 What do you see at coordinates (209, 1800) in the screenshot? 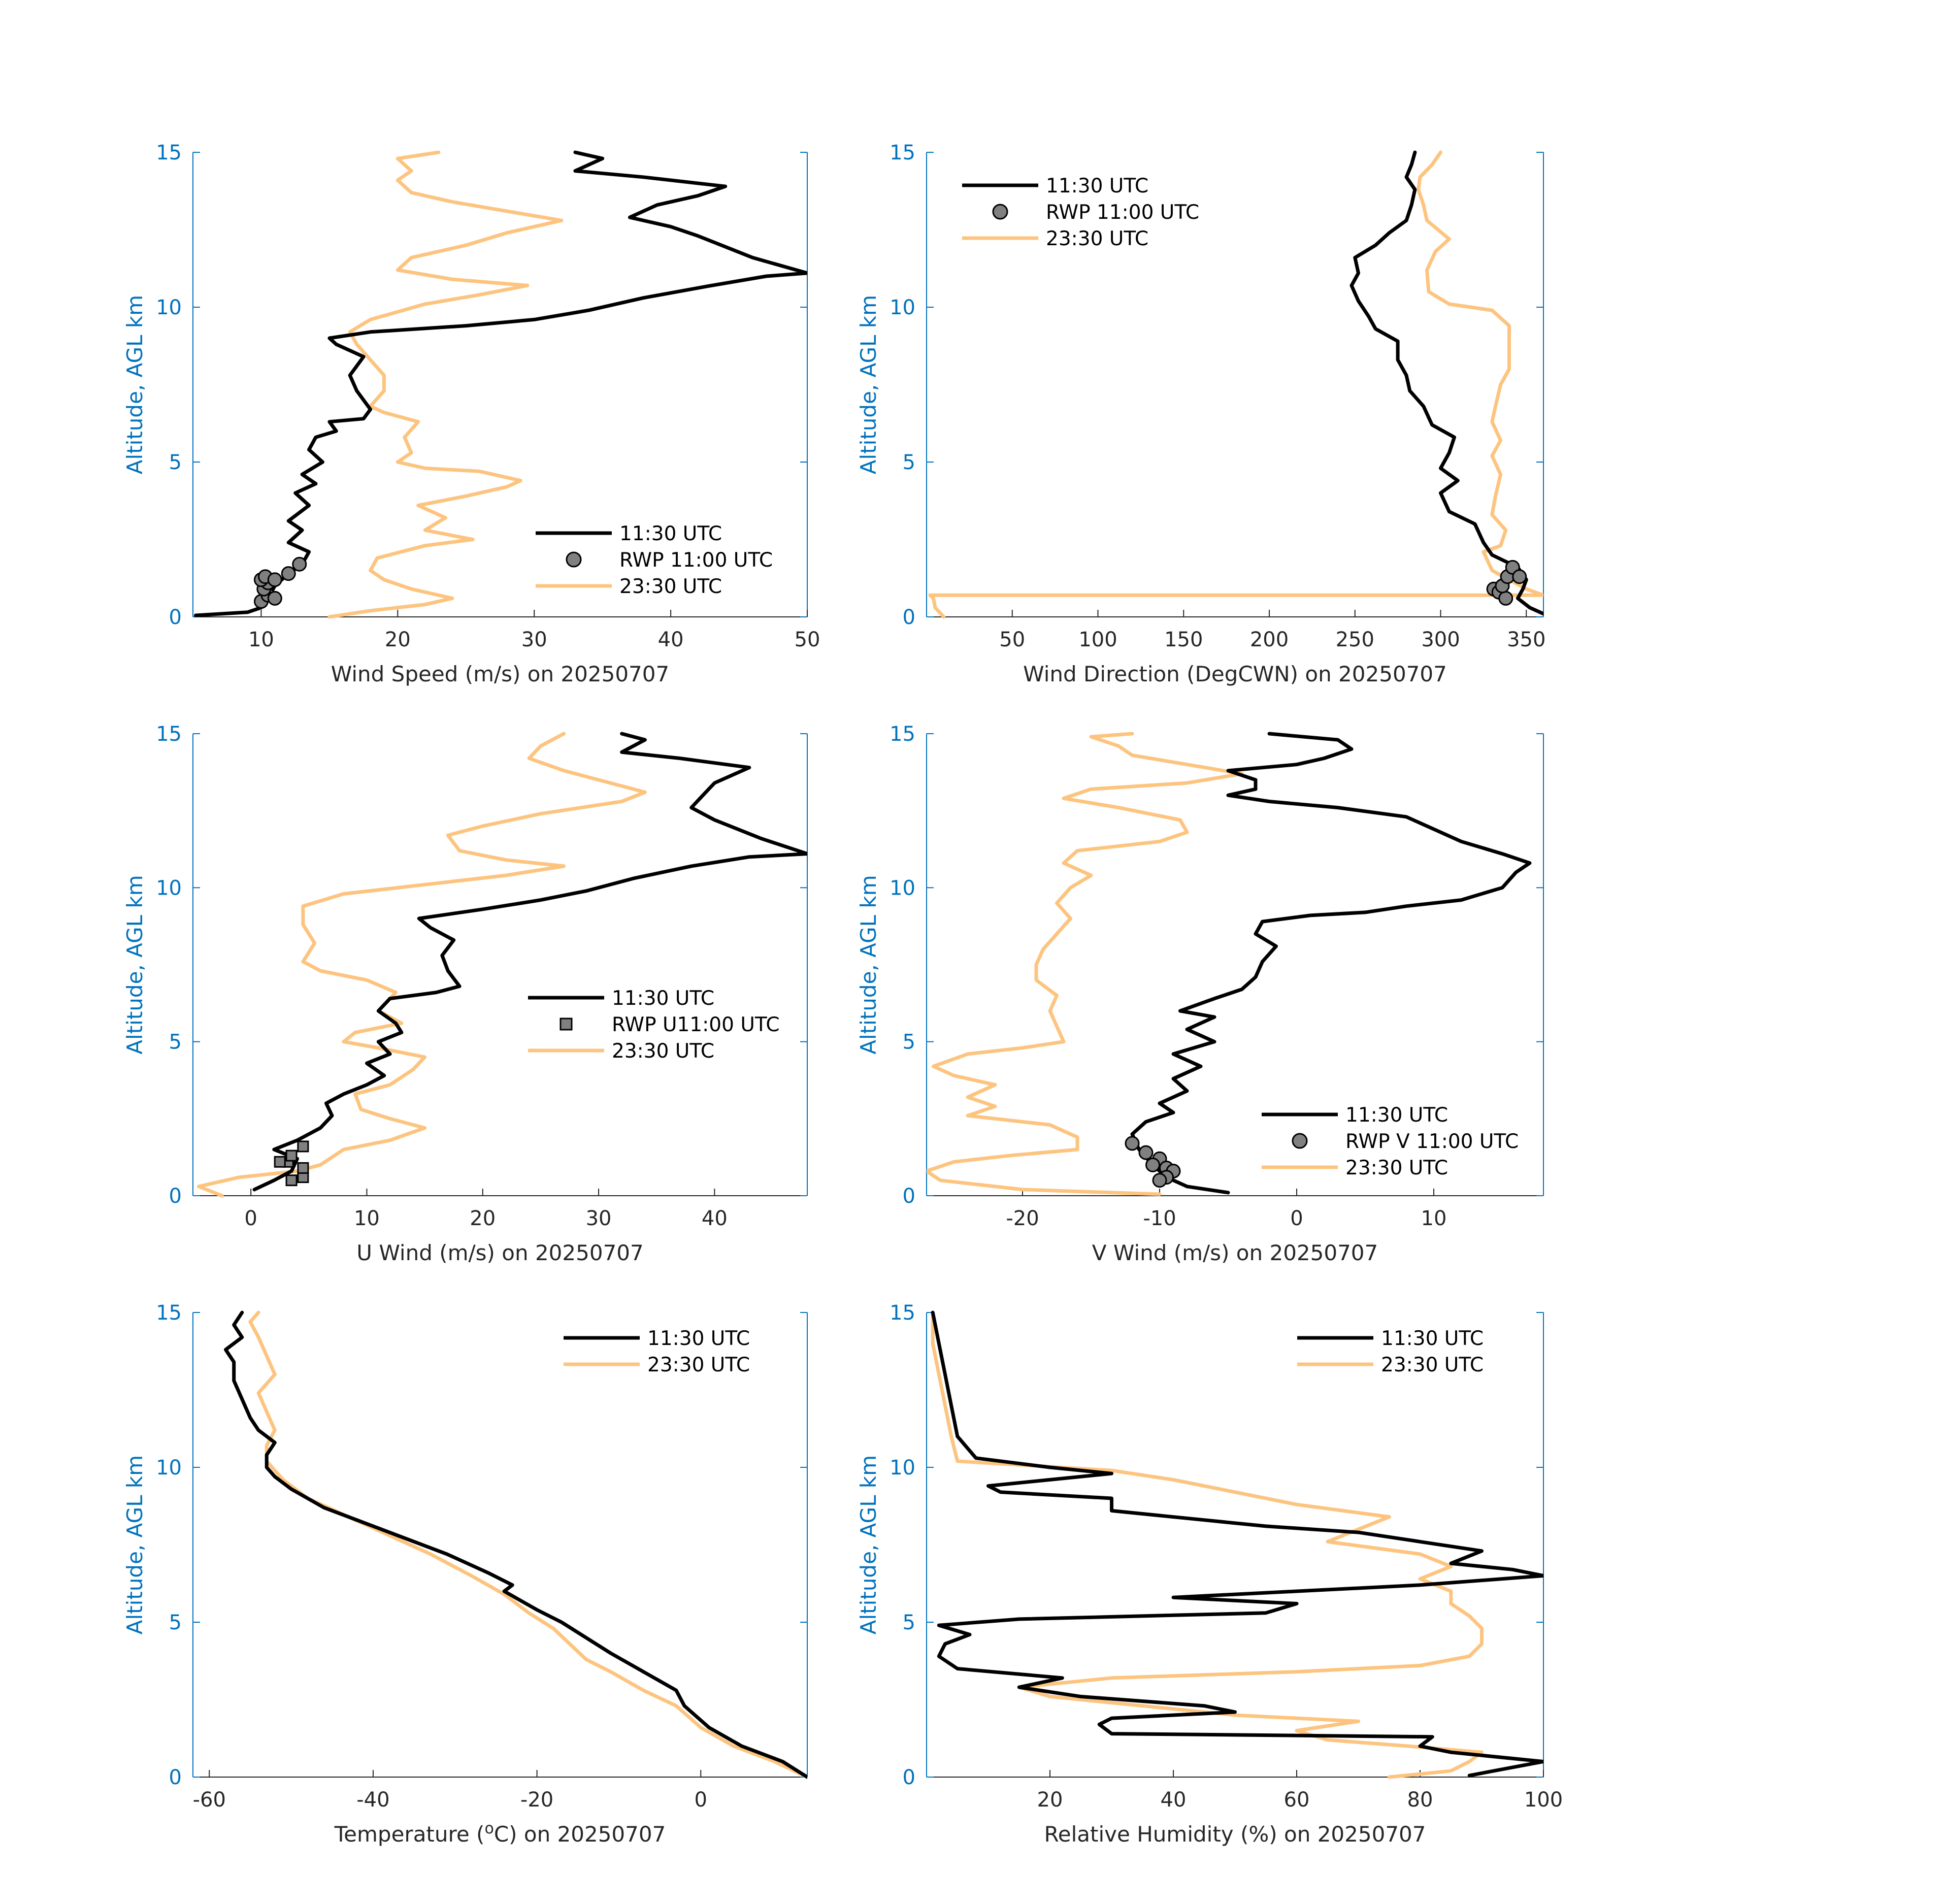
I see `x-tick-label: -60` at bounding box center [209, 1800].